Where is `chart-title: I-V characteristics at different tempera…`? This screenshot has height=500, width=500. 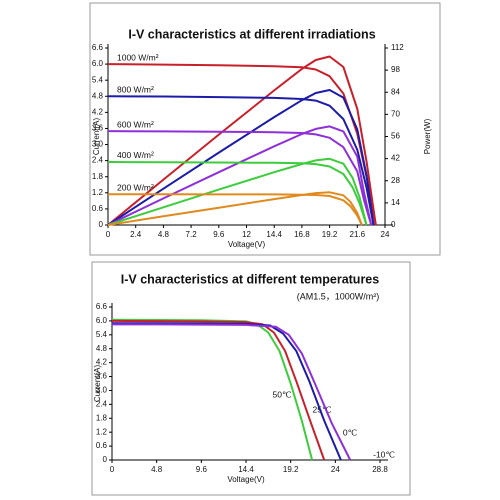
chart-title: I-V characteristics at different tempera… is located at coordinates (250, 279).